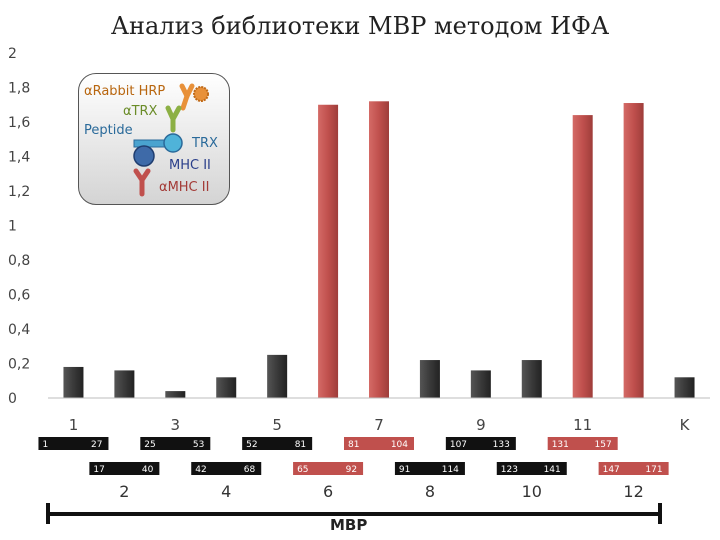  What do you see at coordinates (12, 227) in the screenshot?
I see `y-tick-label: 1` at bounding box center [12, 227].